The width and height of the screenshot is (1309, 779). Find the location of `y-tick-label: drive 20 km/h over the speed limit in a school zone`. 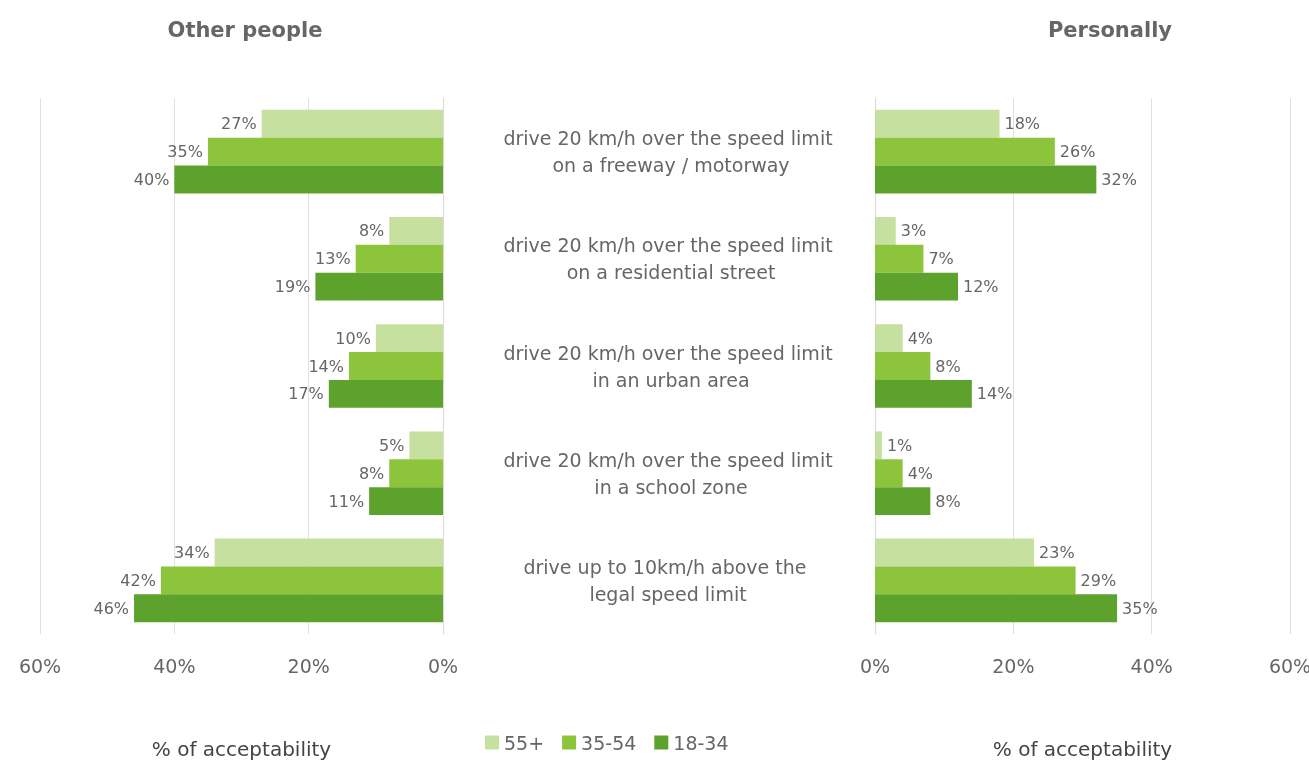

y-tick-label: drive 20 km/h over the speed limit in a school zone is located at coordinates (668, 473).